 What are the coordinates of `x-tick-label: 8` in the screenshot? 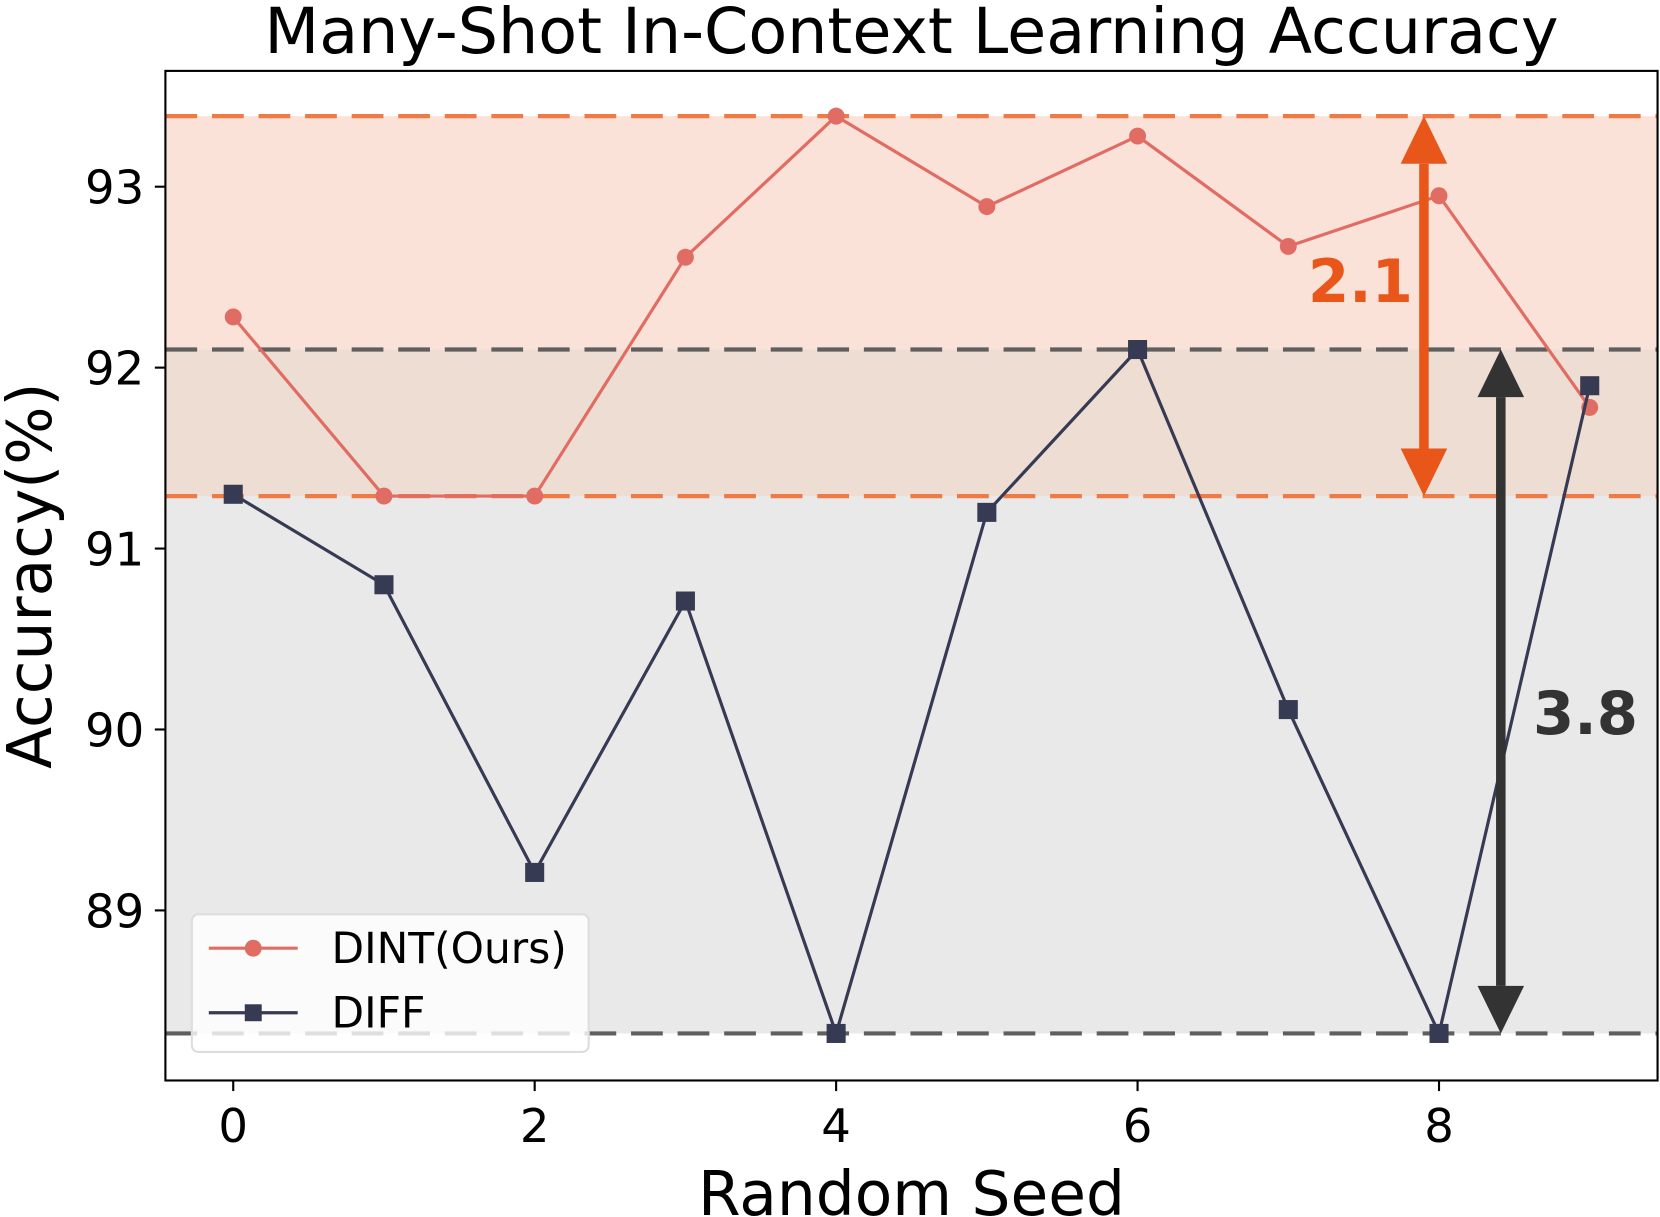 It's located at (1439, 1126).